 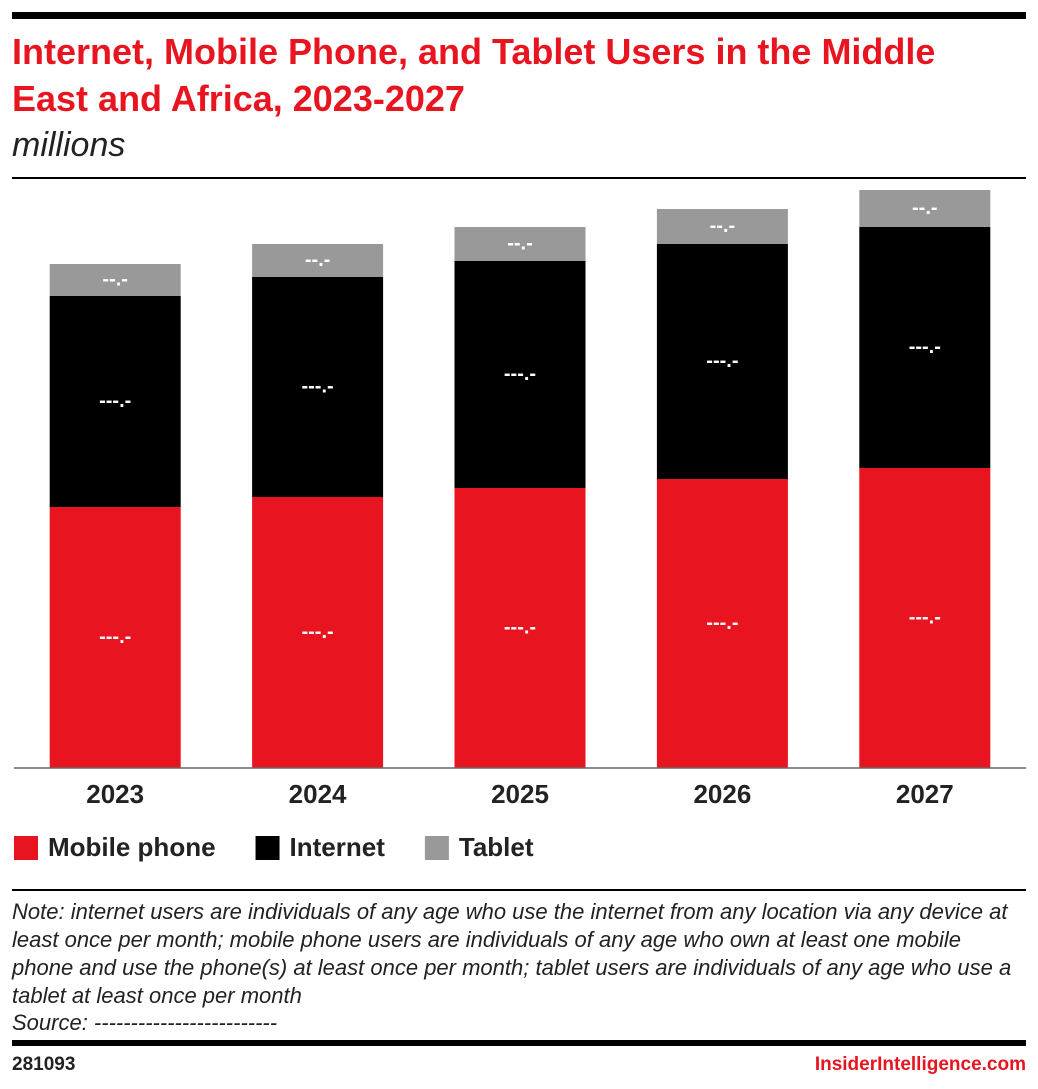 I want to click on brand: InsiderIntelligence.com, so click(x=920, y=1064).